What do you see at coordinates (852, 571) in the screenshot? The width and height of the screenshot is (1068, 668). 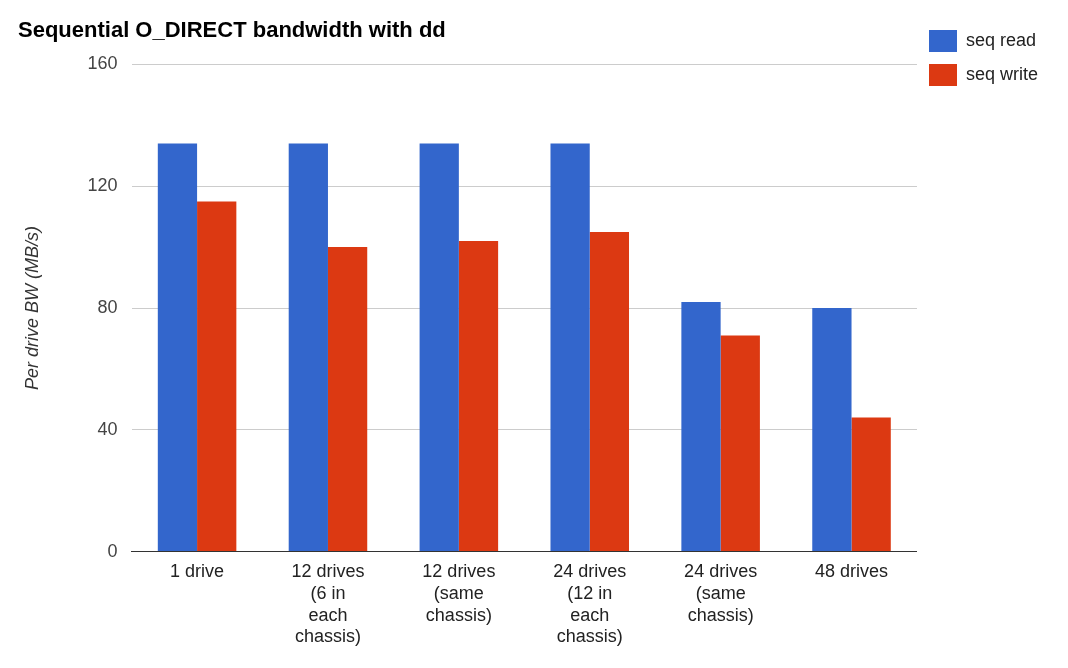 I see `x-tick-label: 48 drives` at bounding box center [852, 571].